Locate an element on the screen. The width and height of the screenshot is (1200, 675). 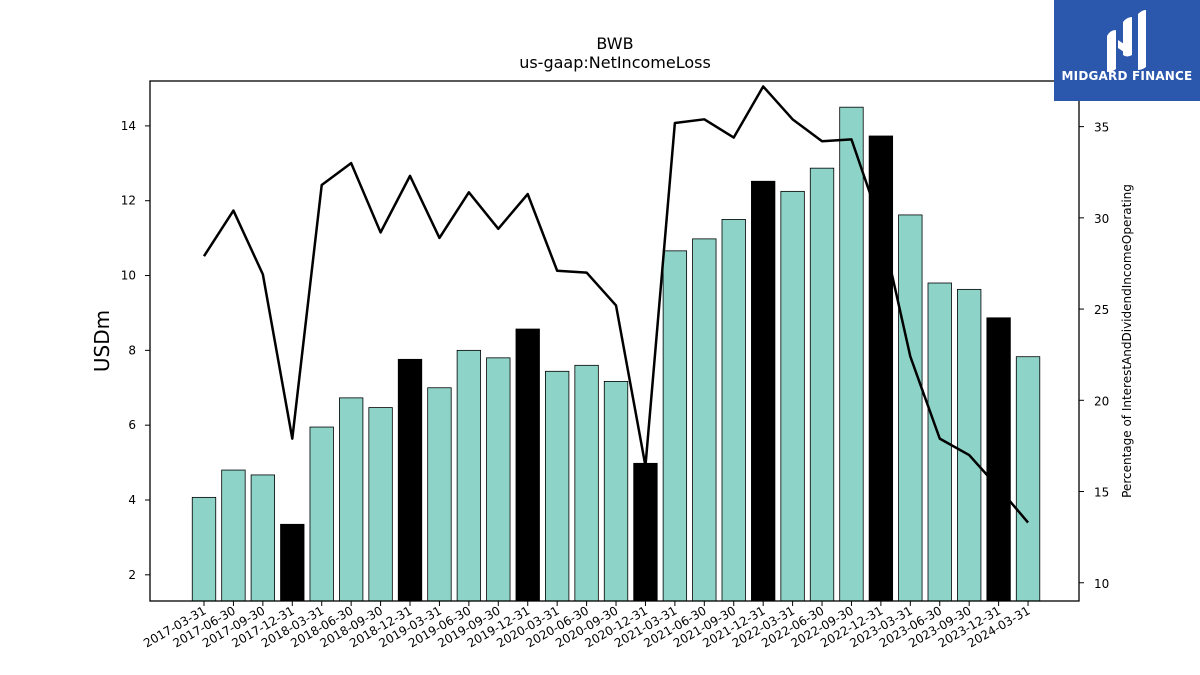
logo-text: MIDGARD FINANCE is located at coordinates (1127, 76).